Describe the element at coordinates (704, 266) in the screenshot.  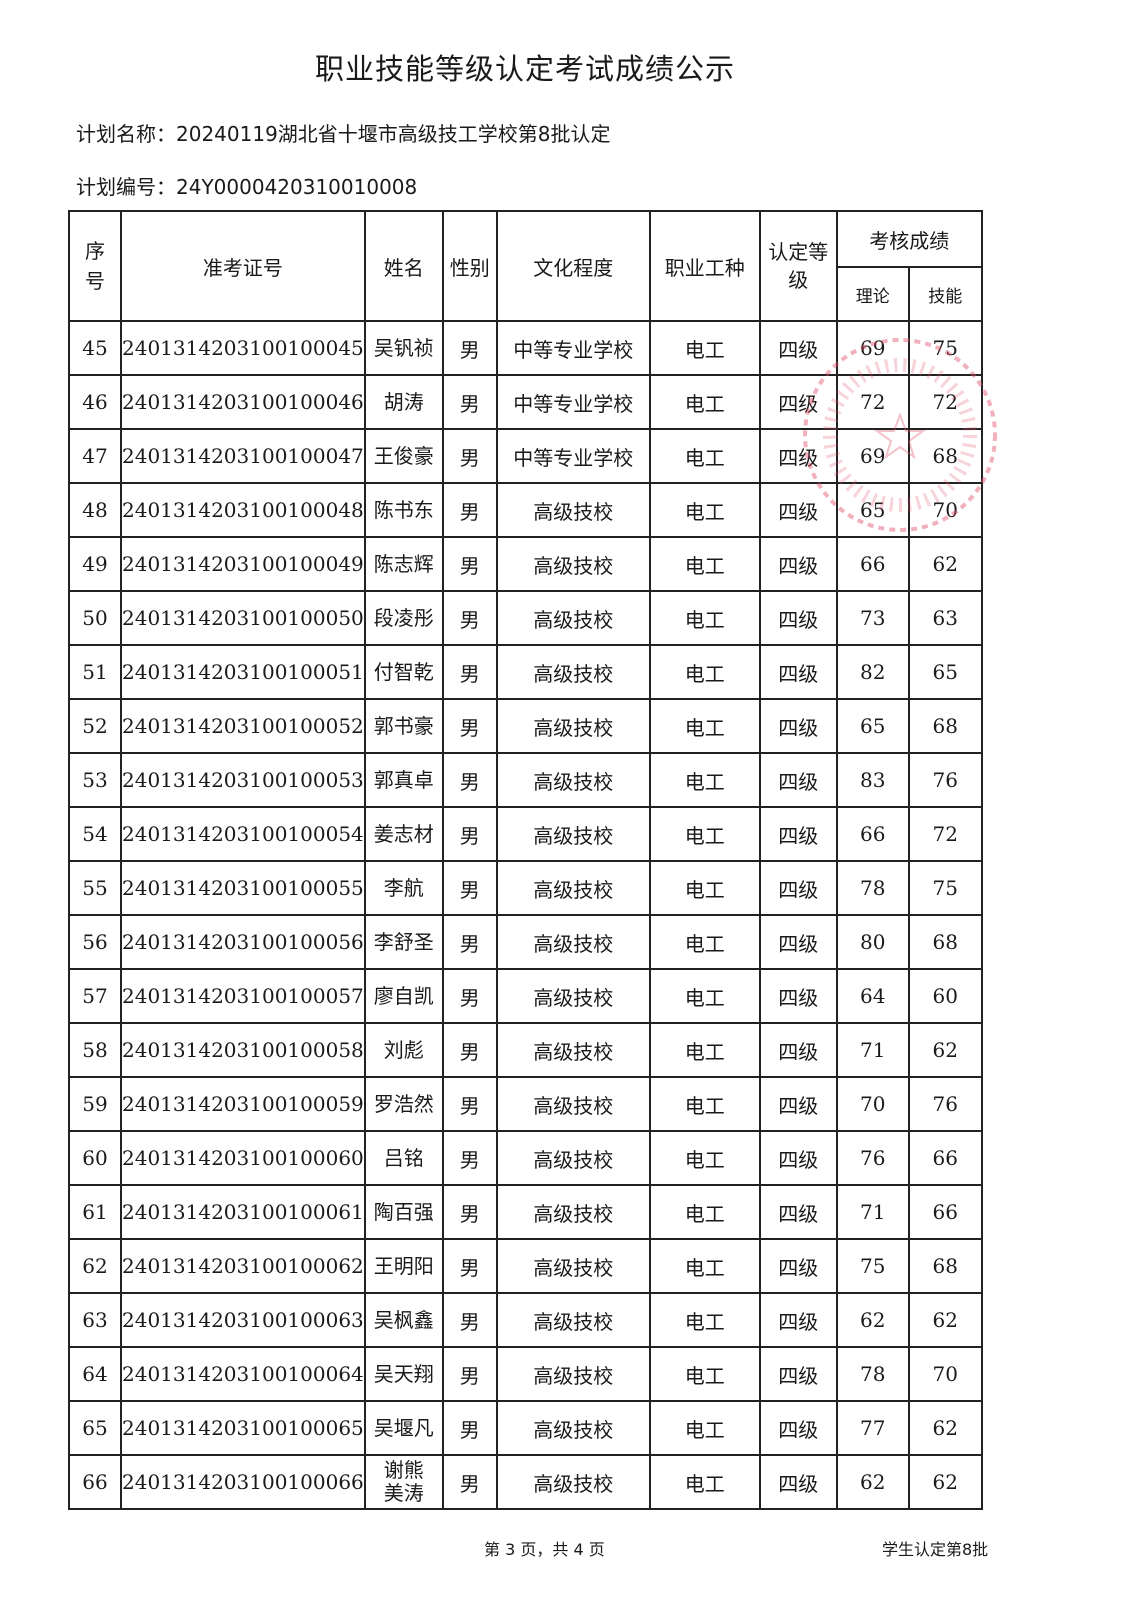
I see `header-occupation: 职业工种` at that location.